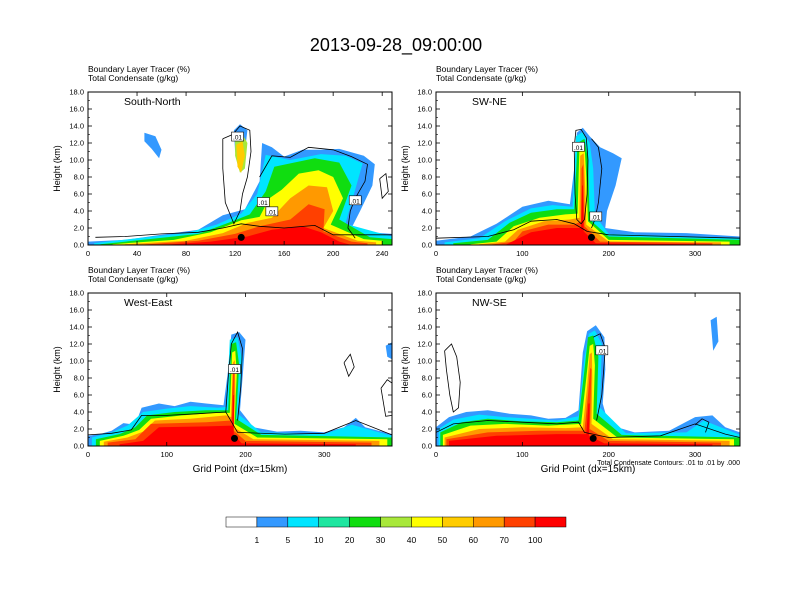 The width and height of the screenshot is (792, 612). I want to click on colorbar-label-1: 1, so click(257, 540).